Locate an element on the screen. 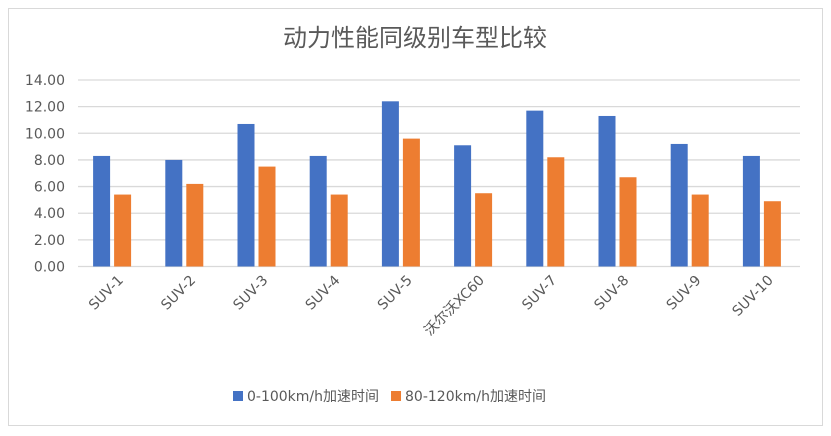 This screenshot has height=436, width=831. y-tick-label: 12.00 is located at coordinates (45, 108).